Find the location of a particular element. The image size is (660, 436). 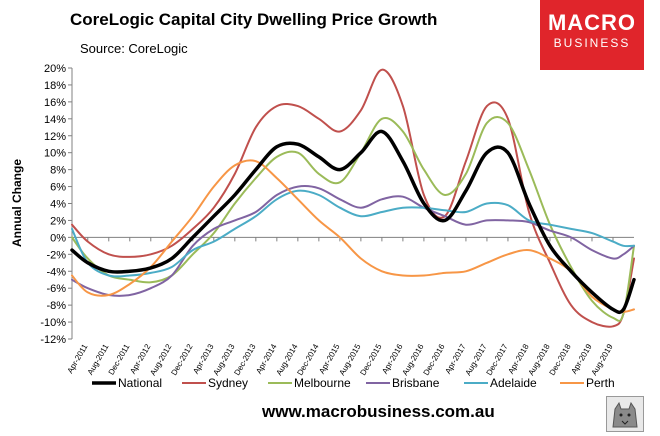

y-tick-label: 6% is located at coordinates (58, 188).